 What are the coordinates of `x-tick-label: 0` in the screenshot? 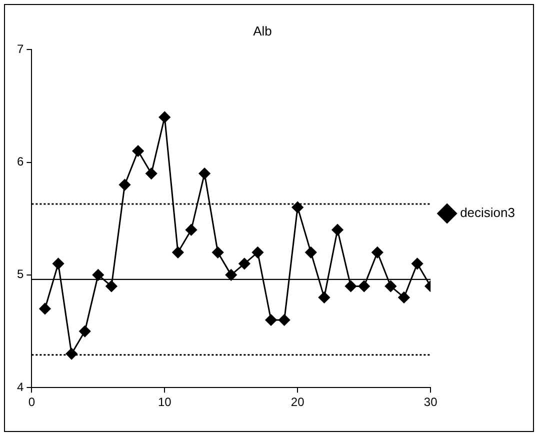 It's located at (32, 402).